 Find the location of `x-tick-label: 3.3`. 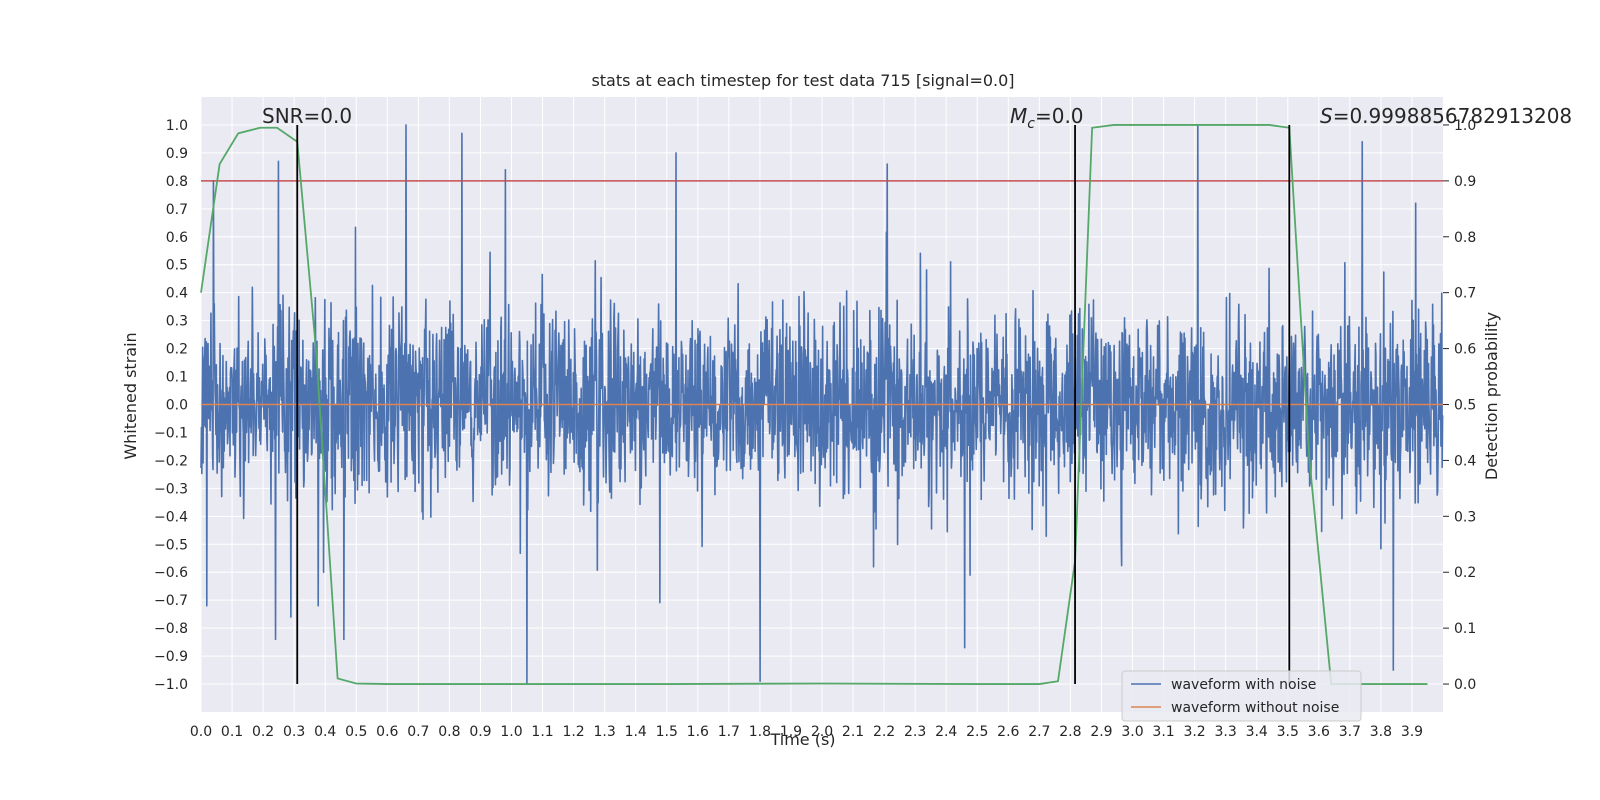

x-tick-label: 3.3 is located at coordinates (1226, 732).